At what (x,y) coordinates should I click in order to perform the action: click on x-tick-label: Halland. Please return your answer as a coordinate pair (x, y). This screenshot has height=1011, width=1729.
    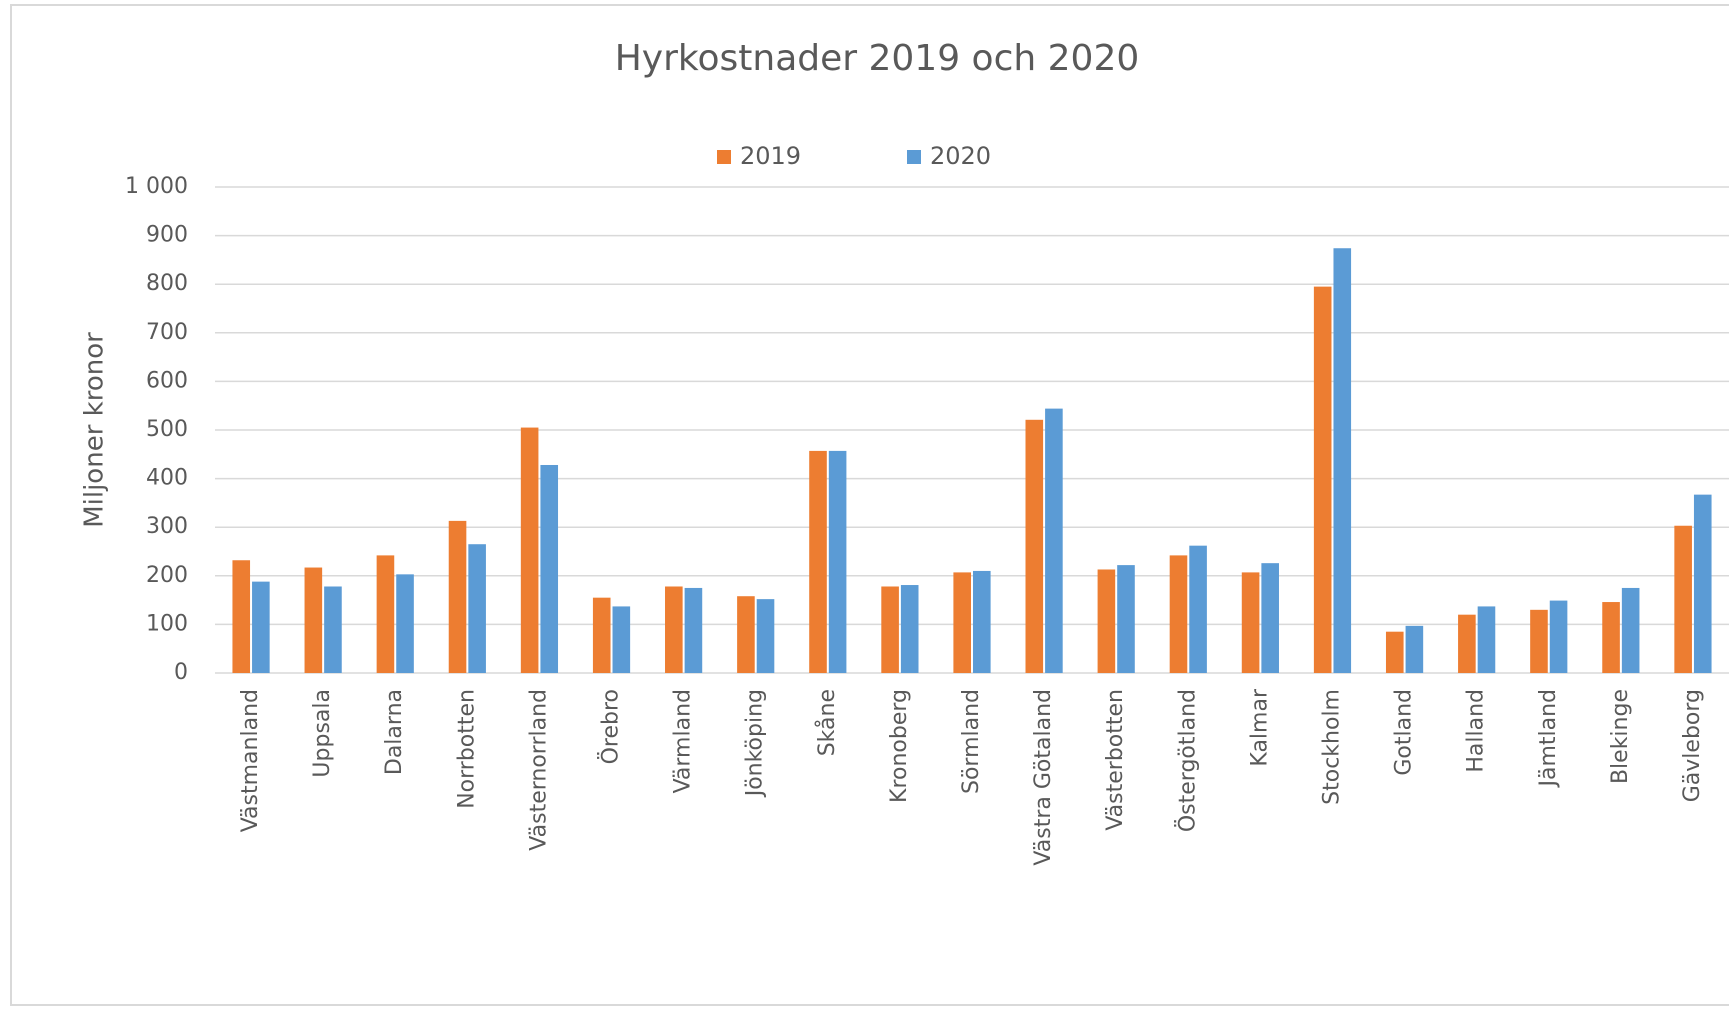
    Looking at the image, I should click on (1476, 731).